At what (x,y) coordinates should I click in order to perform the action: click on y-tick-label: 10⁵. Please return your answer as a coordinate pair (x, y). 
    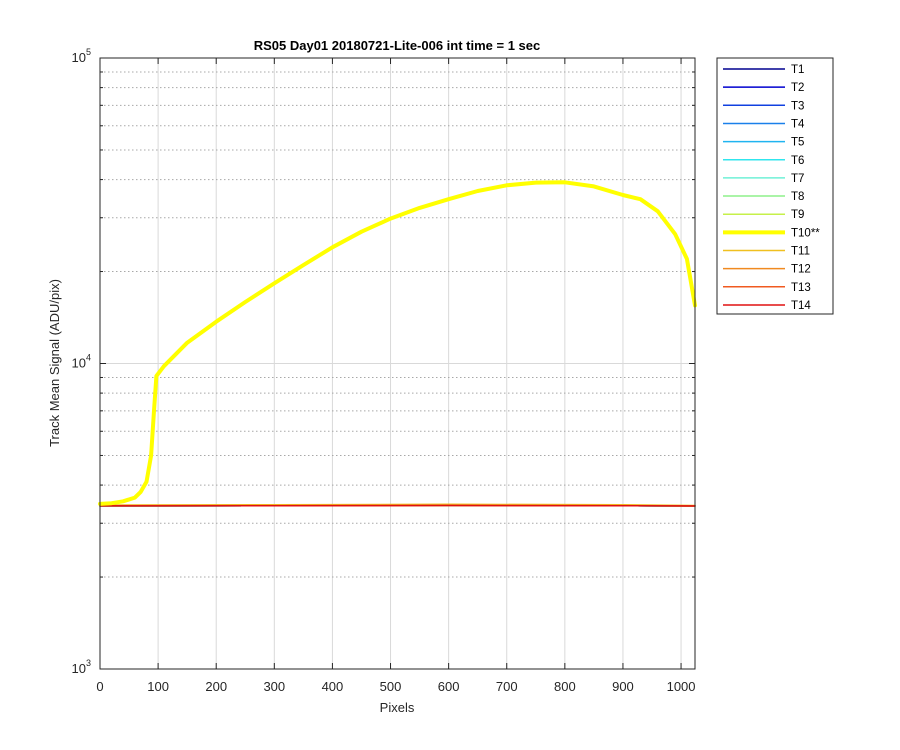
    Looking at the image, I should click on (81, 56).